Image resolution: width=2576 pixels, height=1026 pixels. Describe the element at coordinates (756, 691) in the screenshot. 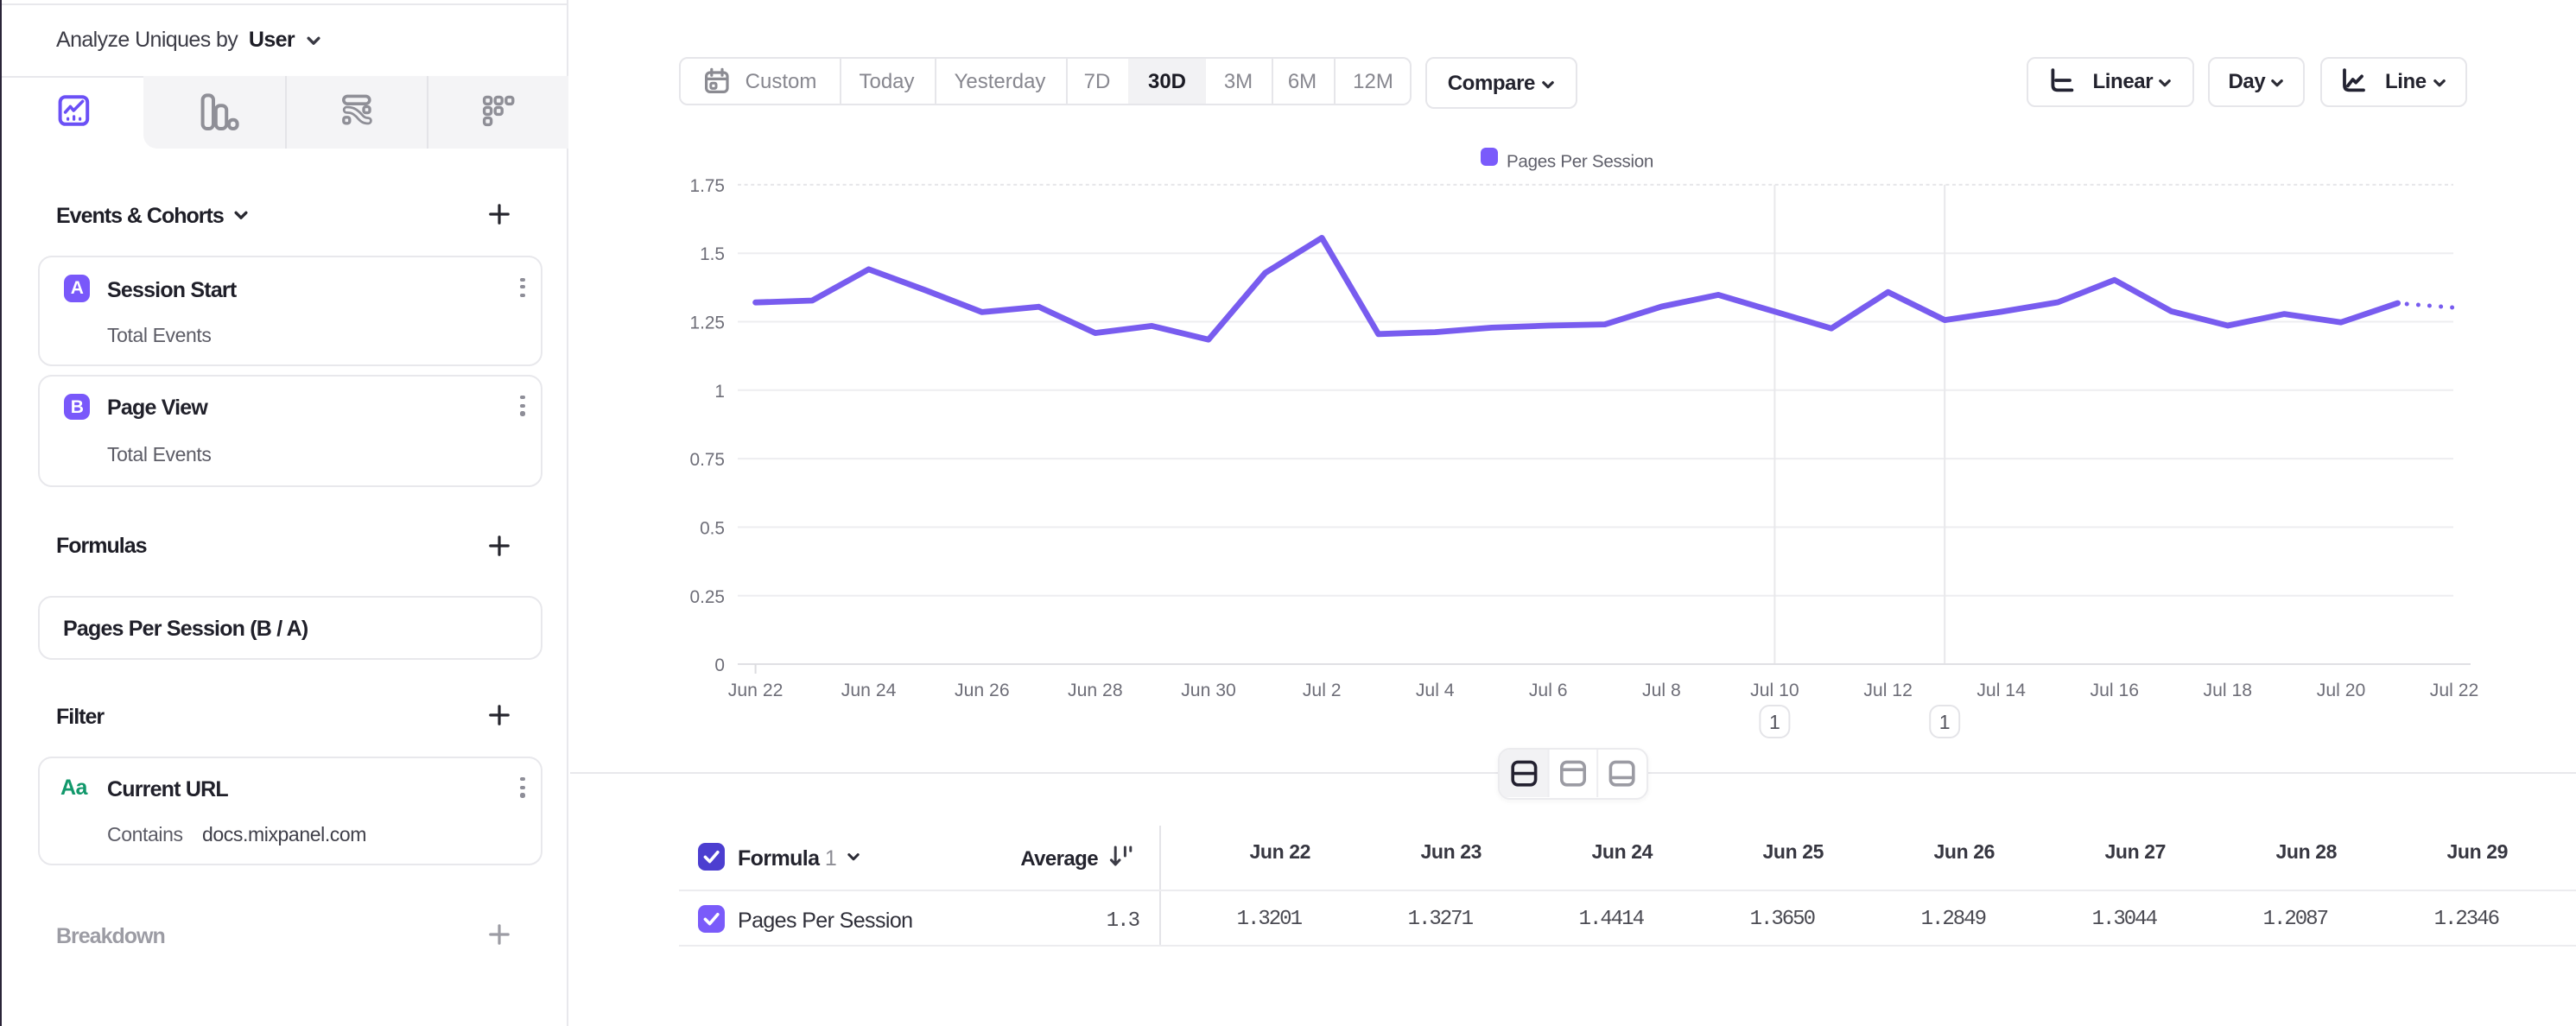

I see `svg-text: Jun 22` at that location.